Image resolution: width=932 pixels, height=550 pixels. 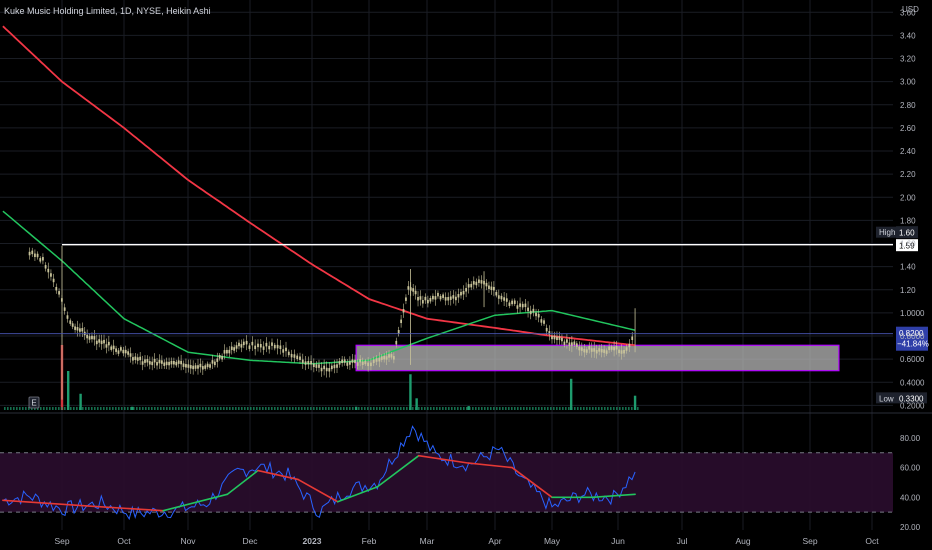 I want to click on time-axis-label: May, so click(x=552, y=541).